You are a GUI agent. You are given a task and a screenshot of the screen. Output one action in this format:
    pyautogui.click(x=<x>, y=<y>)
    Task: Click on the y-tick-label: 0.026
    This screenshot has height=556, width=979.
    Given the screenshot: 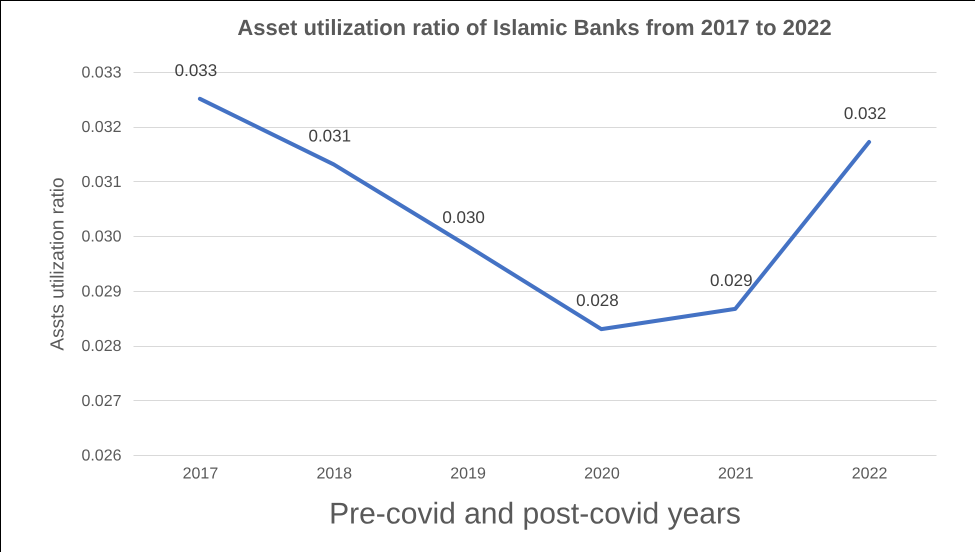 What is the action you would take?
    pyautogui.click(x=101, y=456)
    